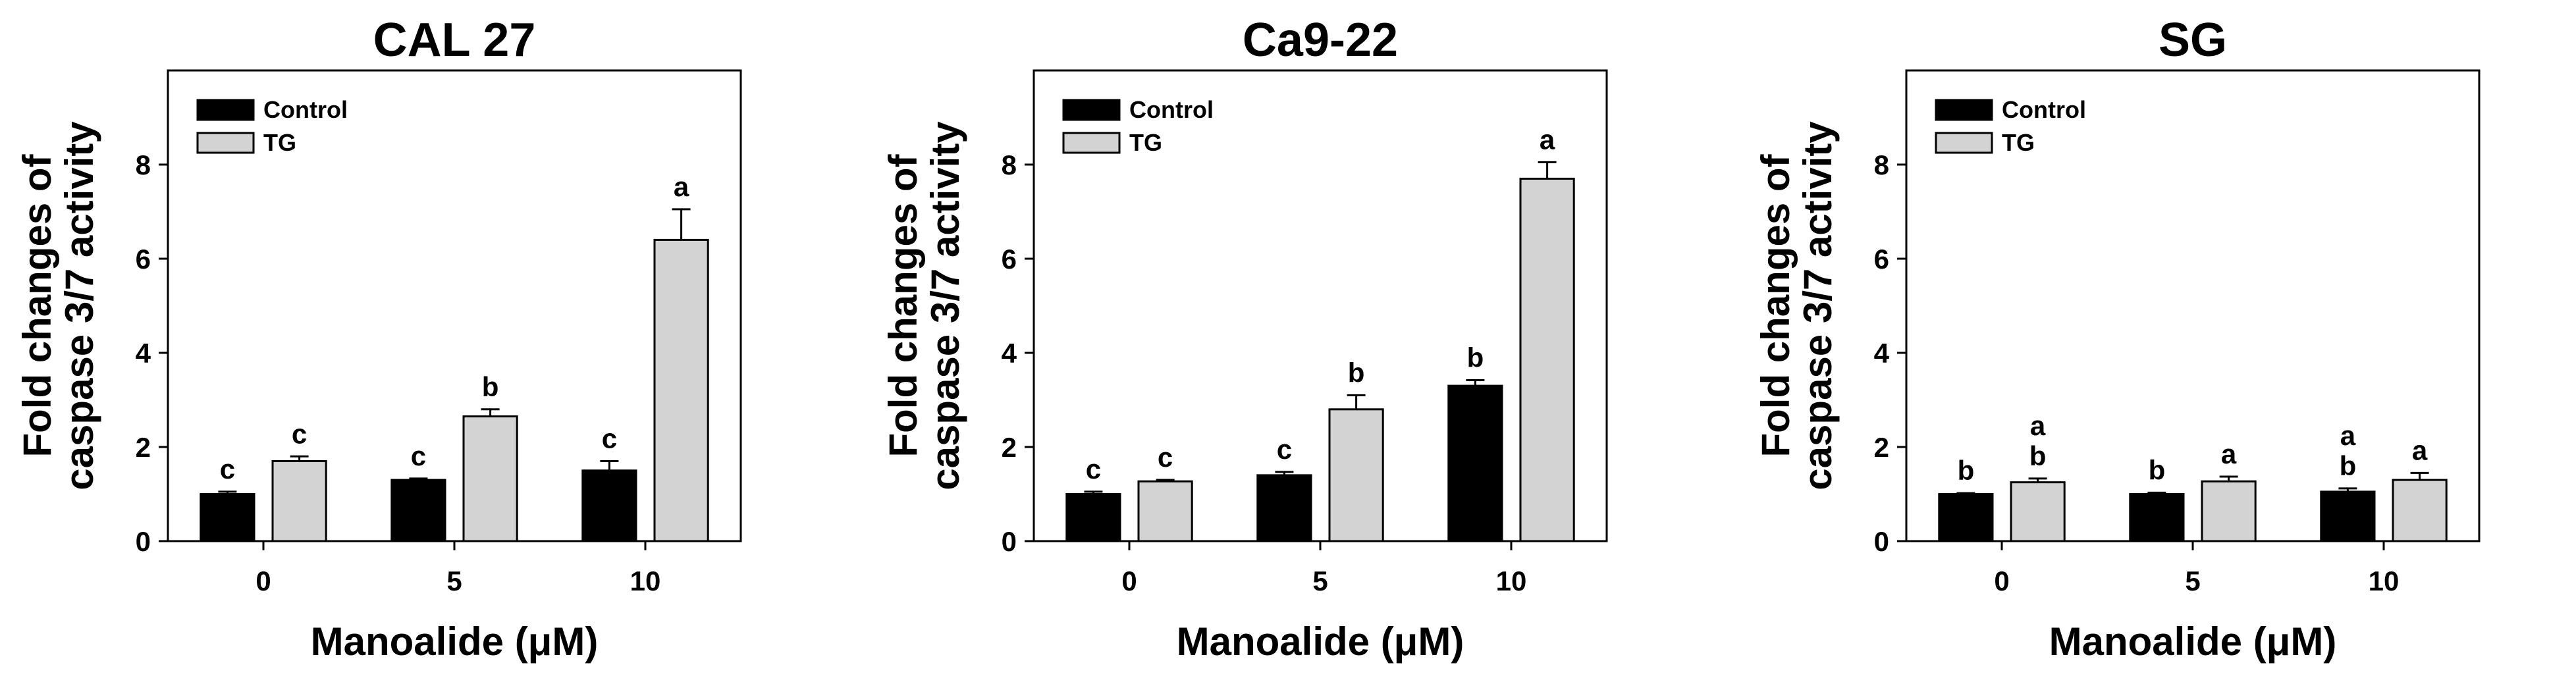 The height and width of the screenshot is (682, 2576). What do you see at coordinates (1320, 40) in the screenshot?
I see `chart-title: Ca9-22` at bounding box center [1320, 40].